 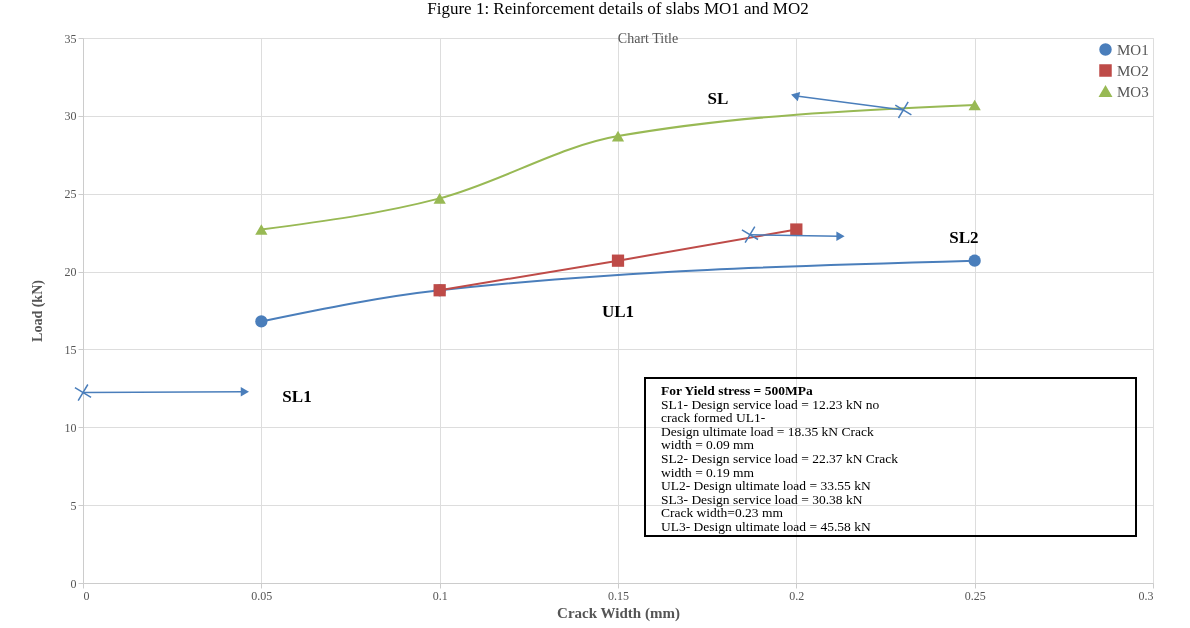 I want to click on x-tick-label: 0.2, so click(x=797, y=595).